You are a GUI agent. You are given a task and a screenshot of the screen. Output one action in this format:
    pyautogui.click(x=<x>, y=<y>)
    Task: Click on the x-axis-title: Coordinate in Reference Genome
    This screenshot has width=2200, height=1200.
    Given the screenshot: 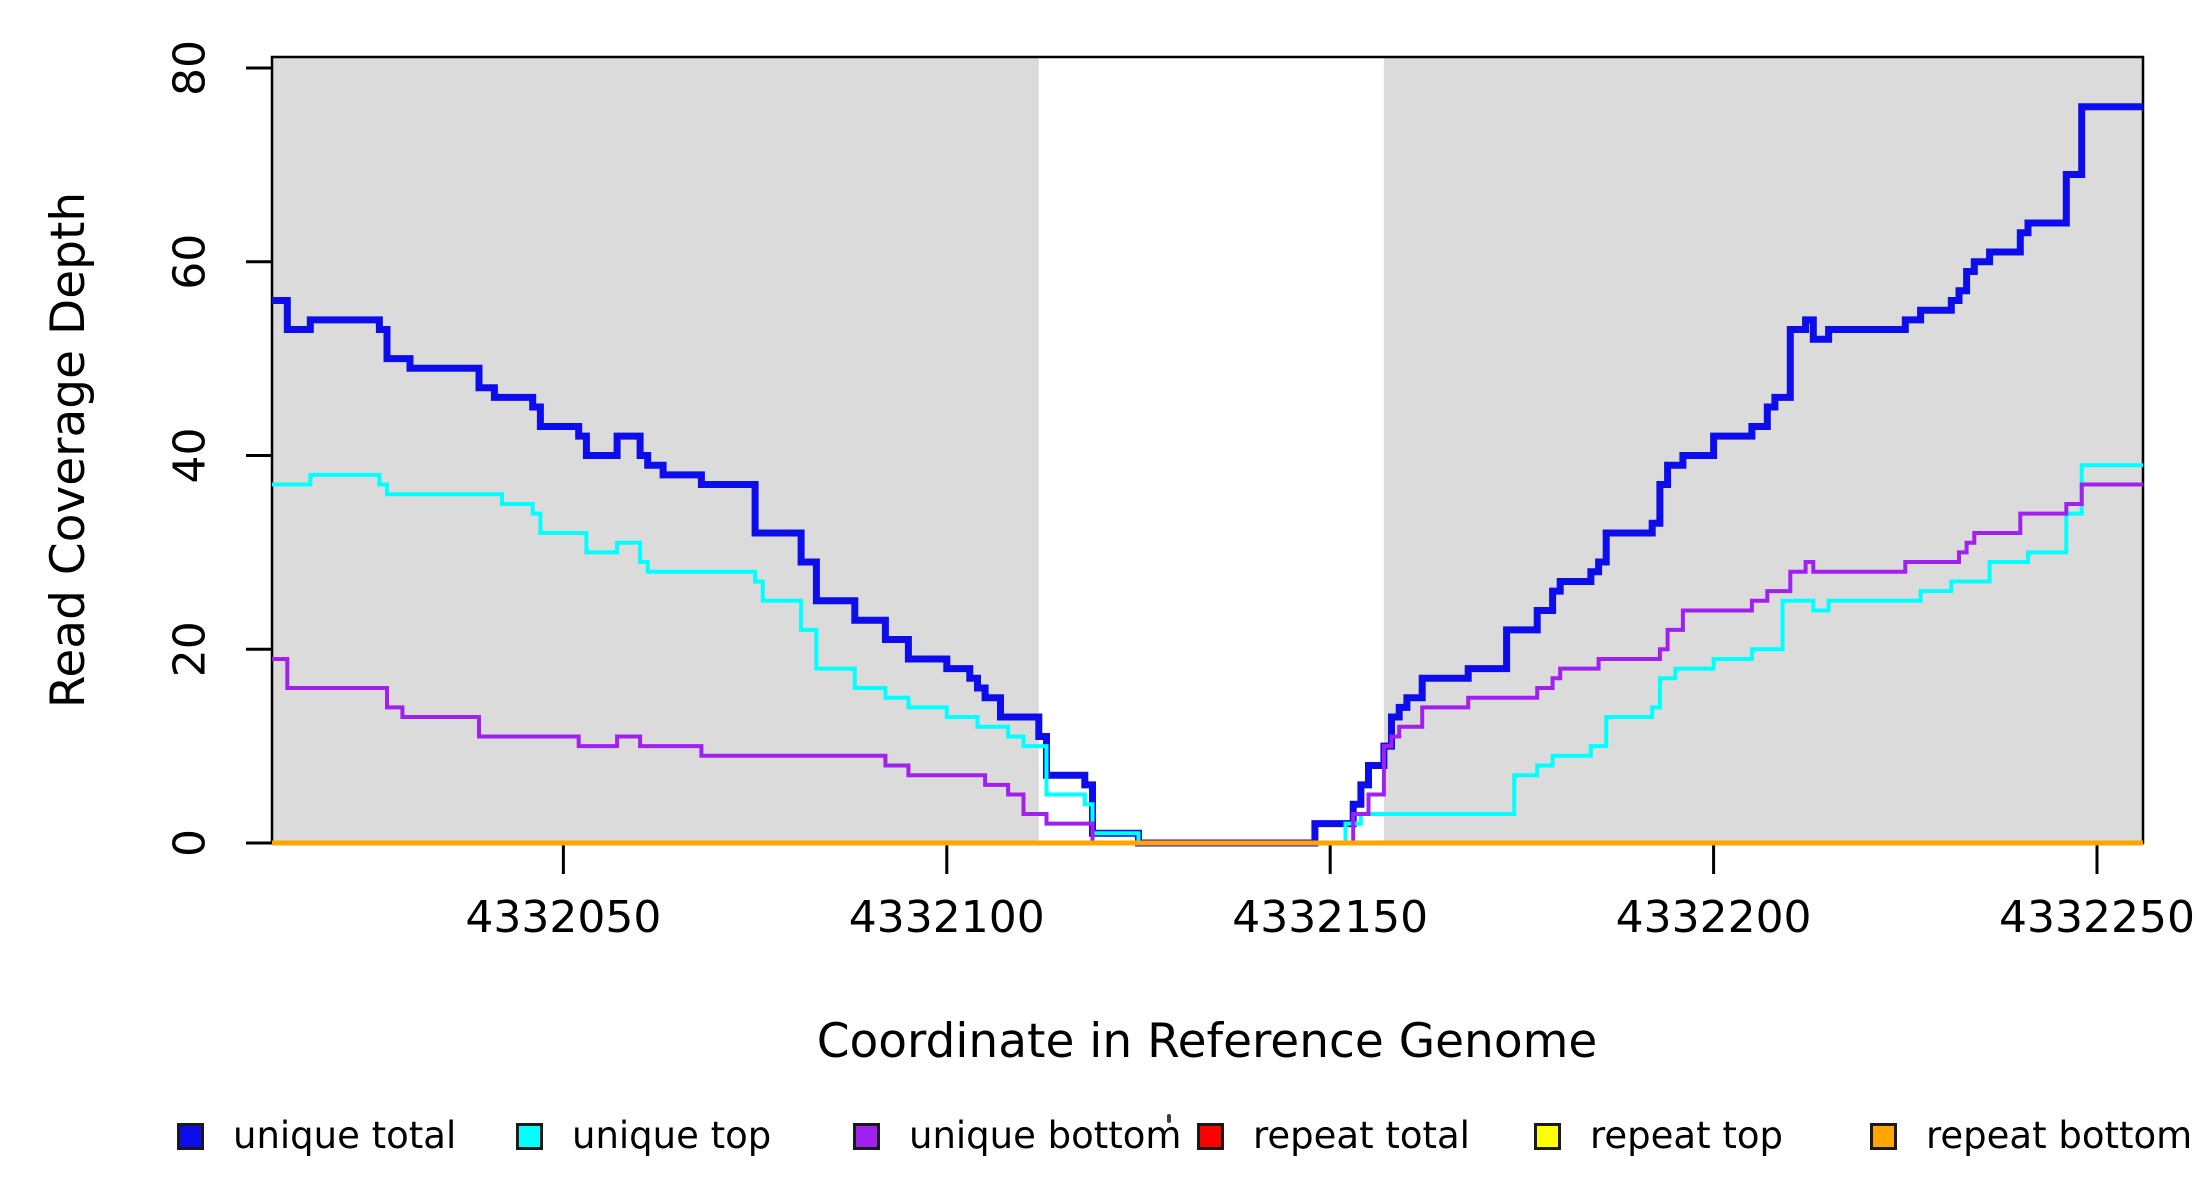 What is the action you would take?
    pyautogui.click(x=1207, y=1041)
    